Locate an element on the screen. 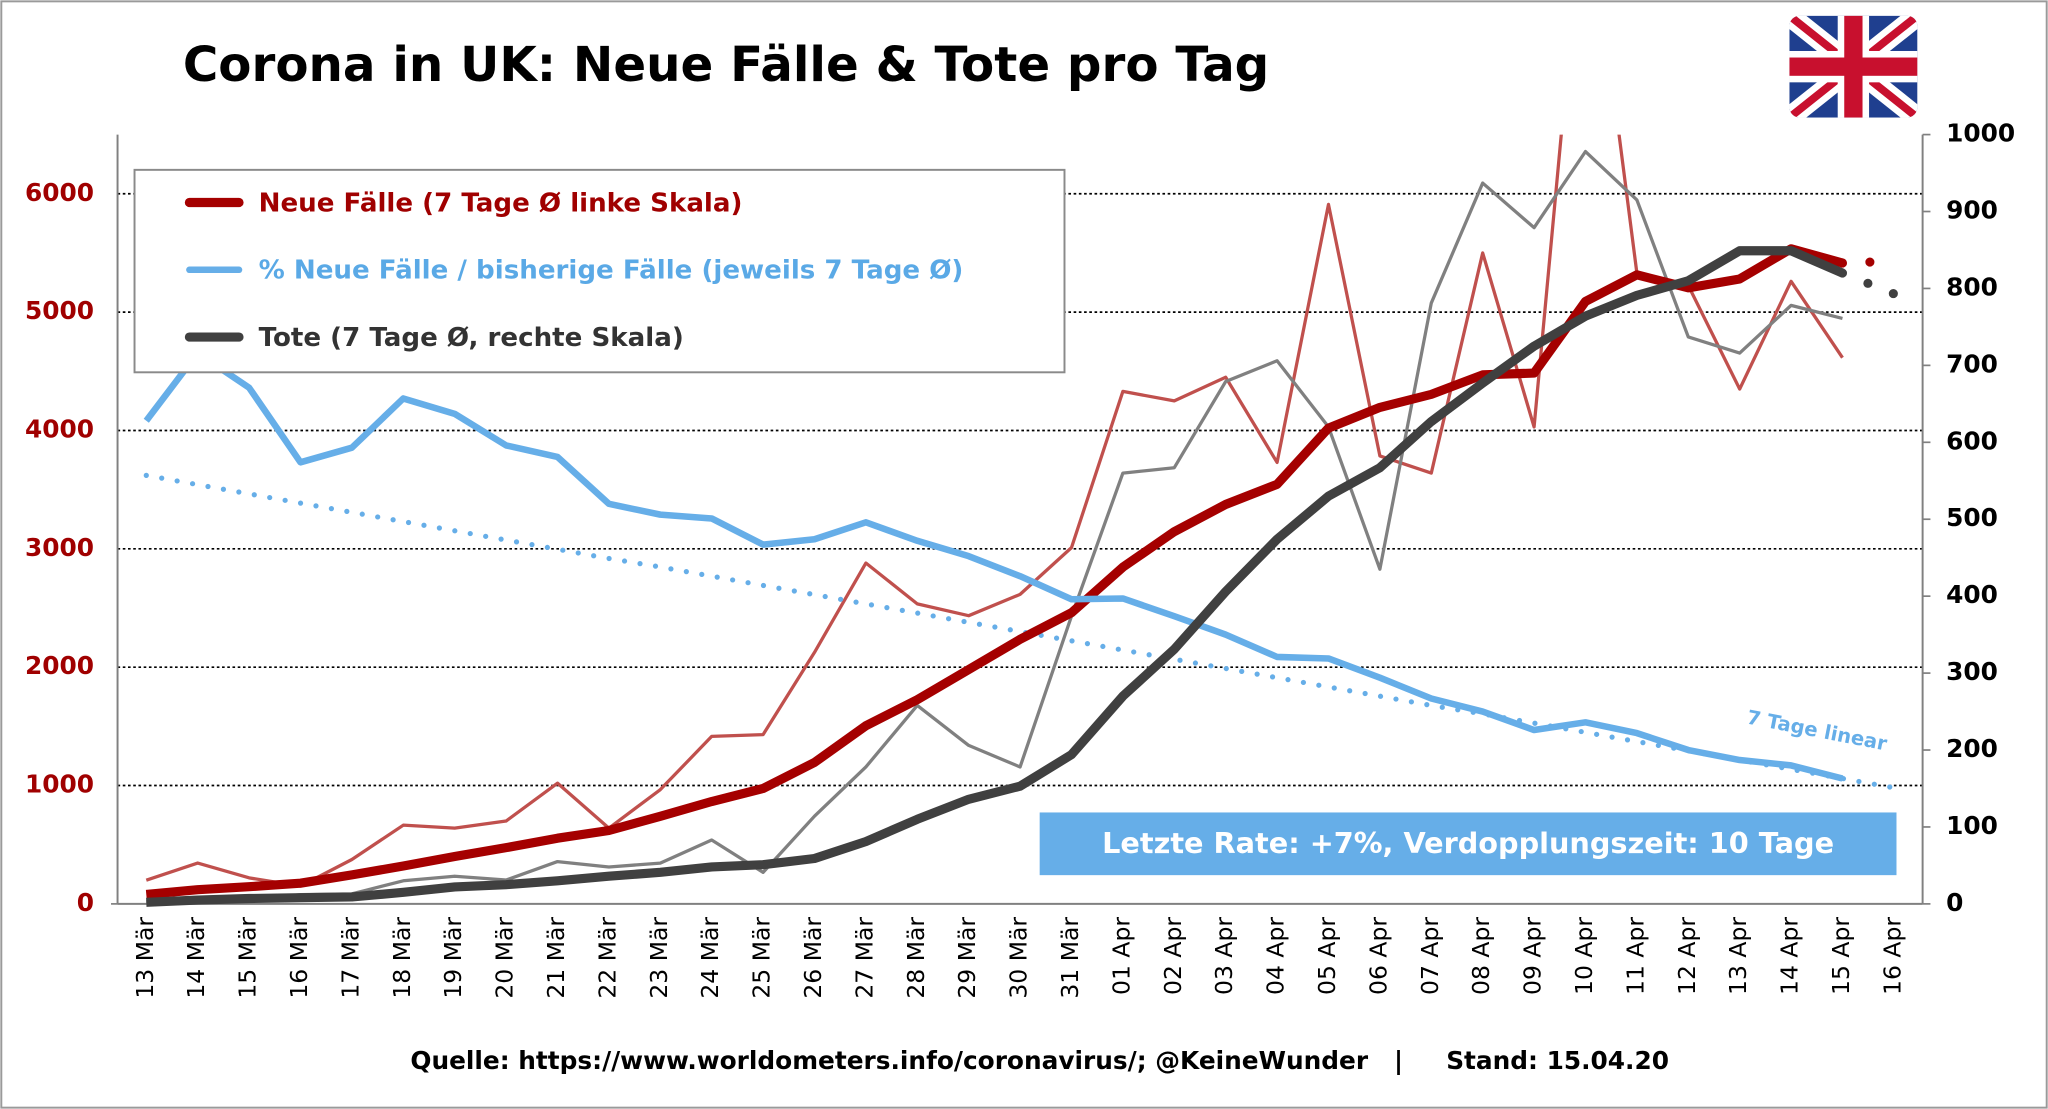  x-tick-label: 15 Apr is located at coordinates (1841, 956).